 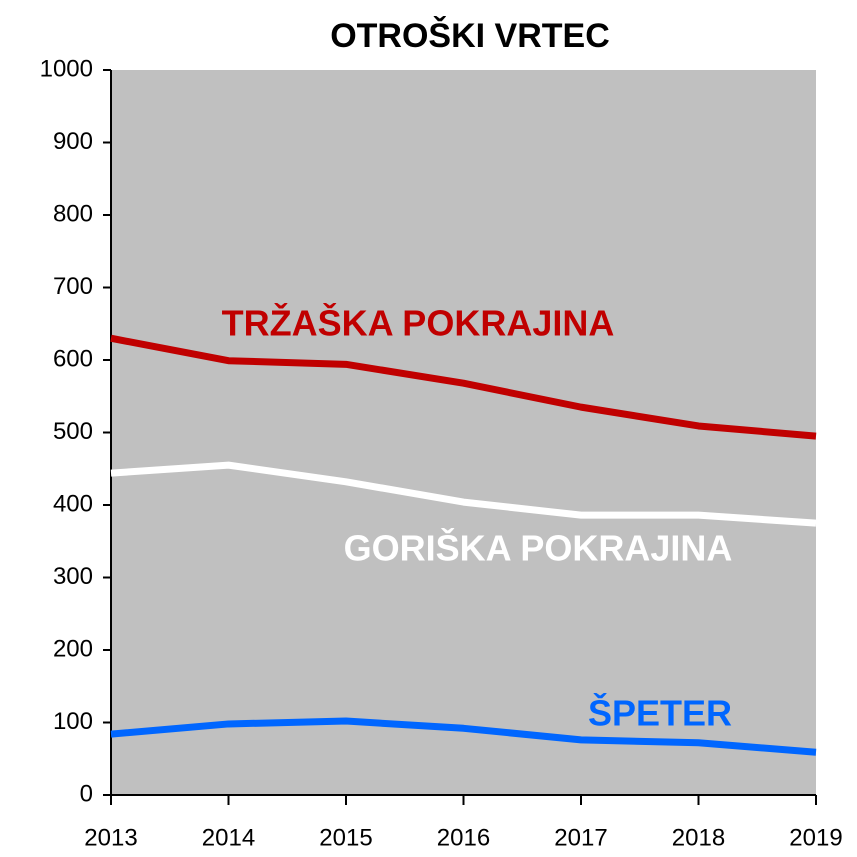 I want to click on y-tick-label: 600, so click(x=73, y=358).